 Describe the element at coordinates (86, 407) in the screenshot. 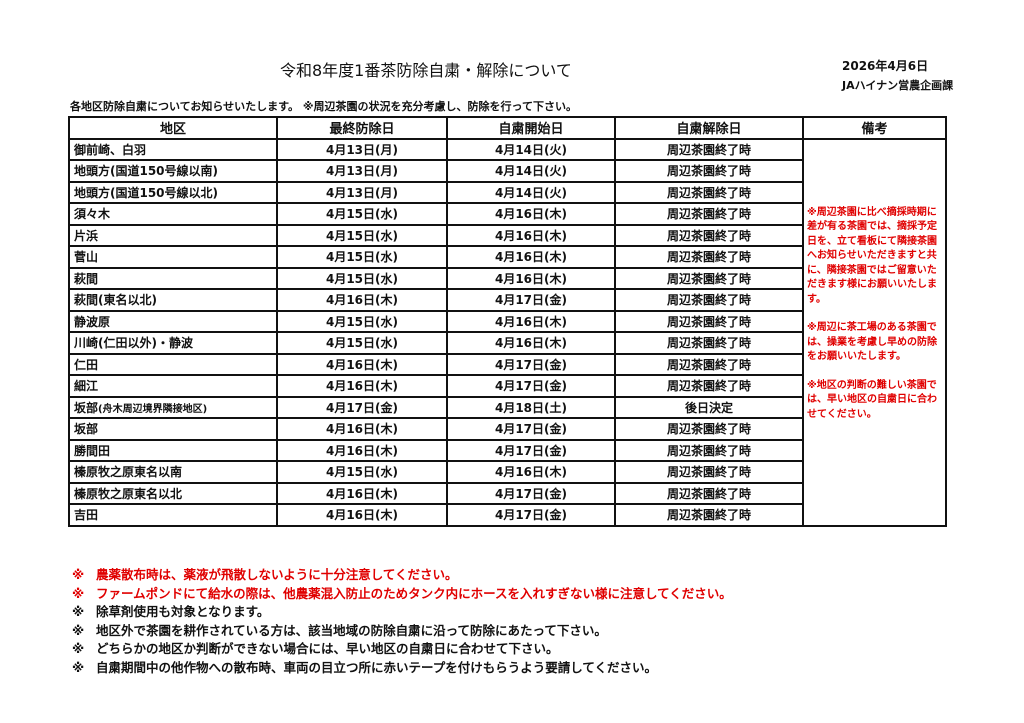

I see `cell-text: 坂部` at that location.